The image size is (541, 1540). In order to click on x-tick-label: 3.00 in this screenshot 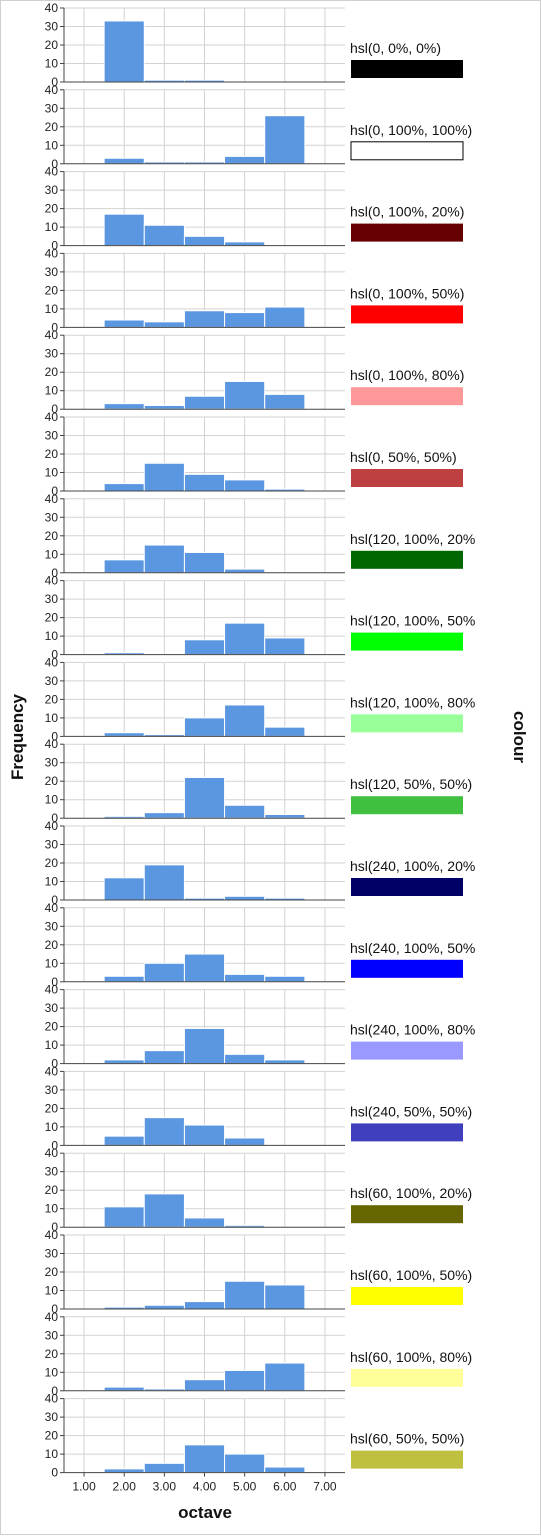, I will do `click(165, 1487)`.